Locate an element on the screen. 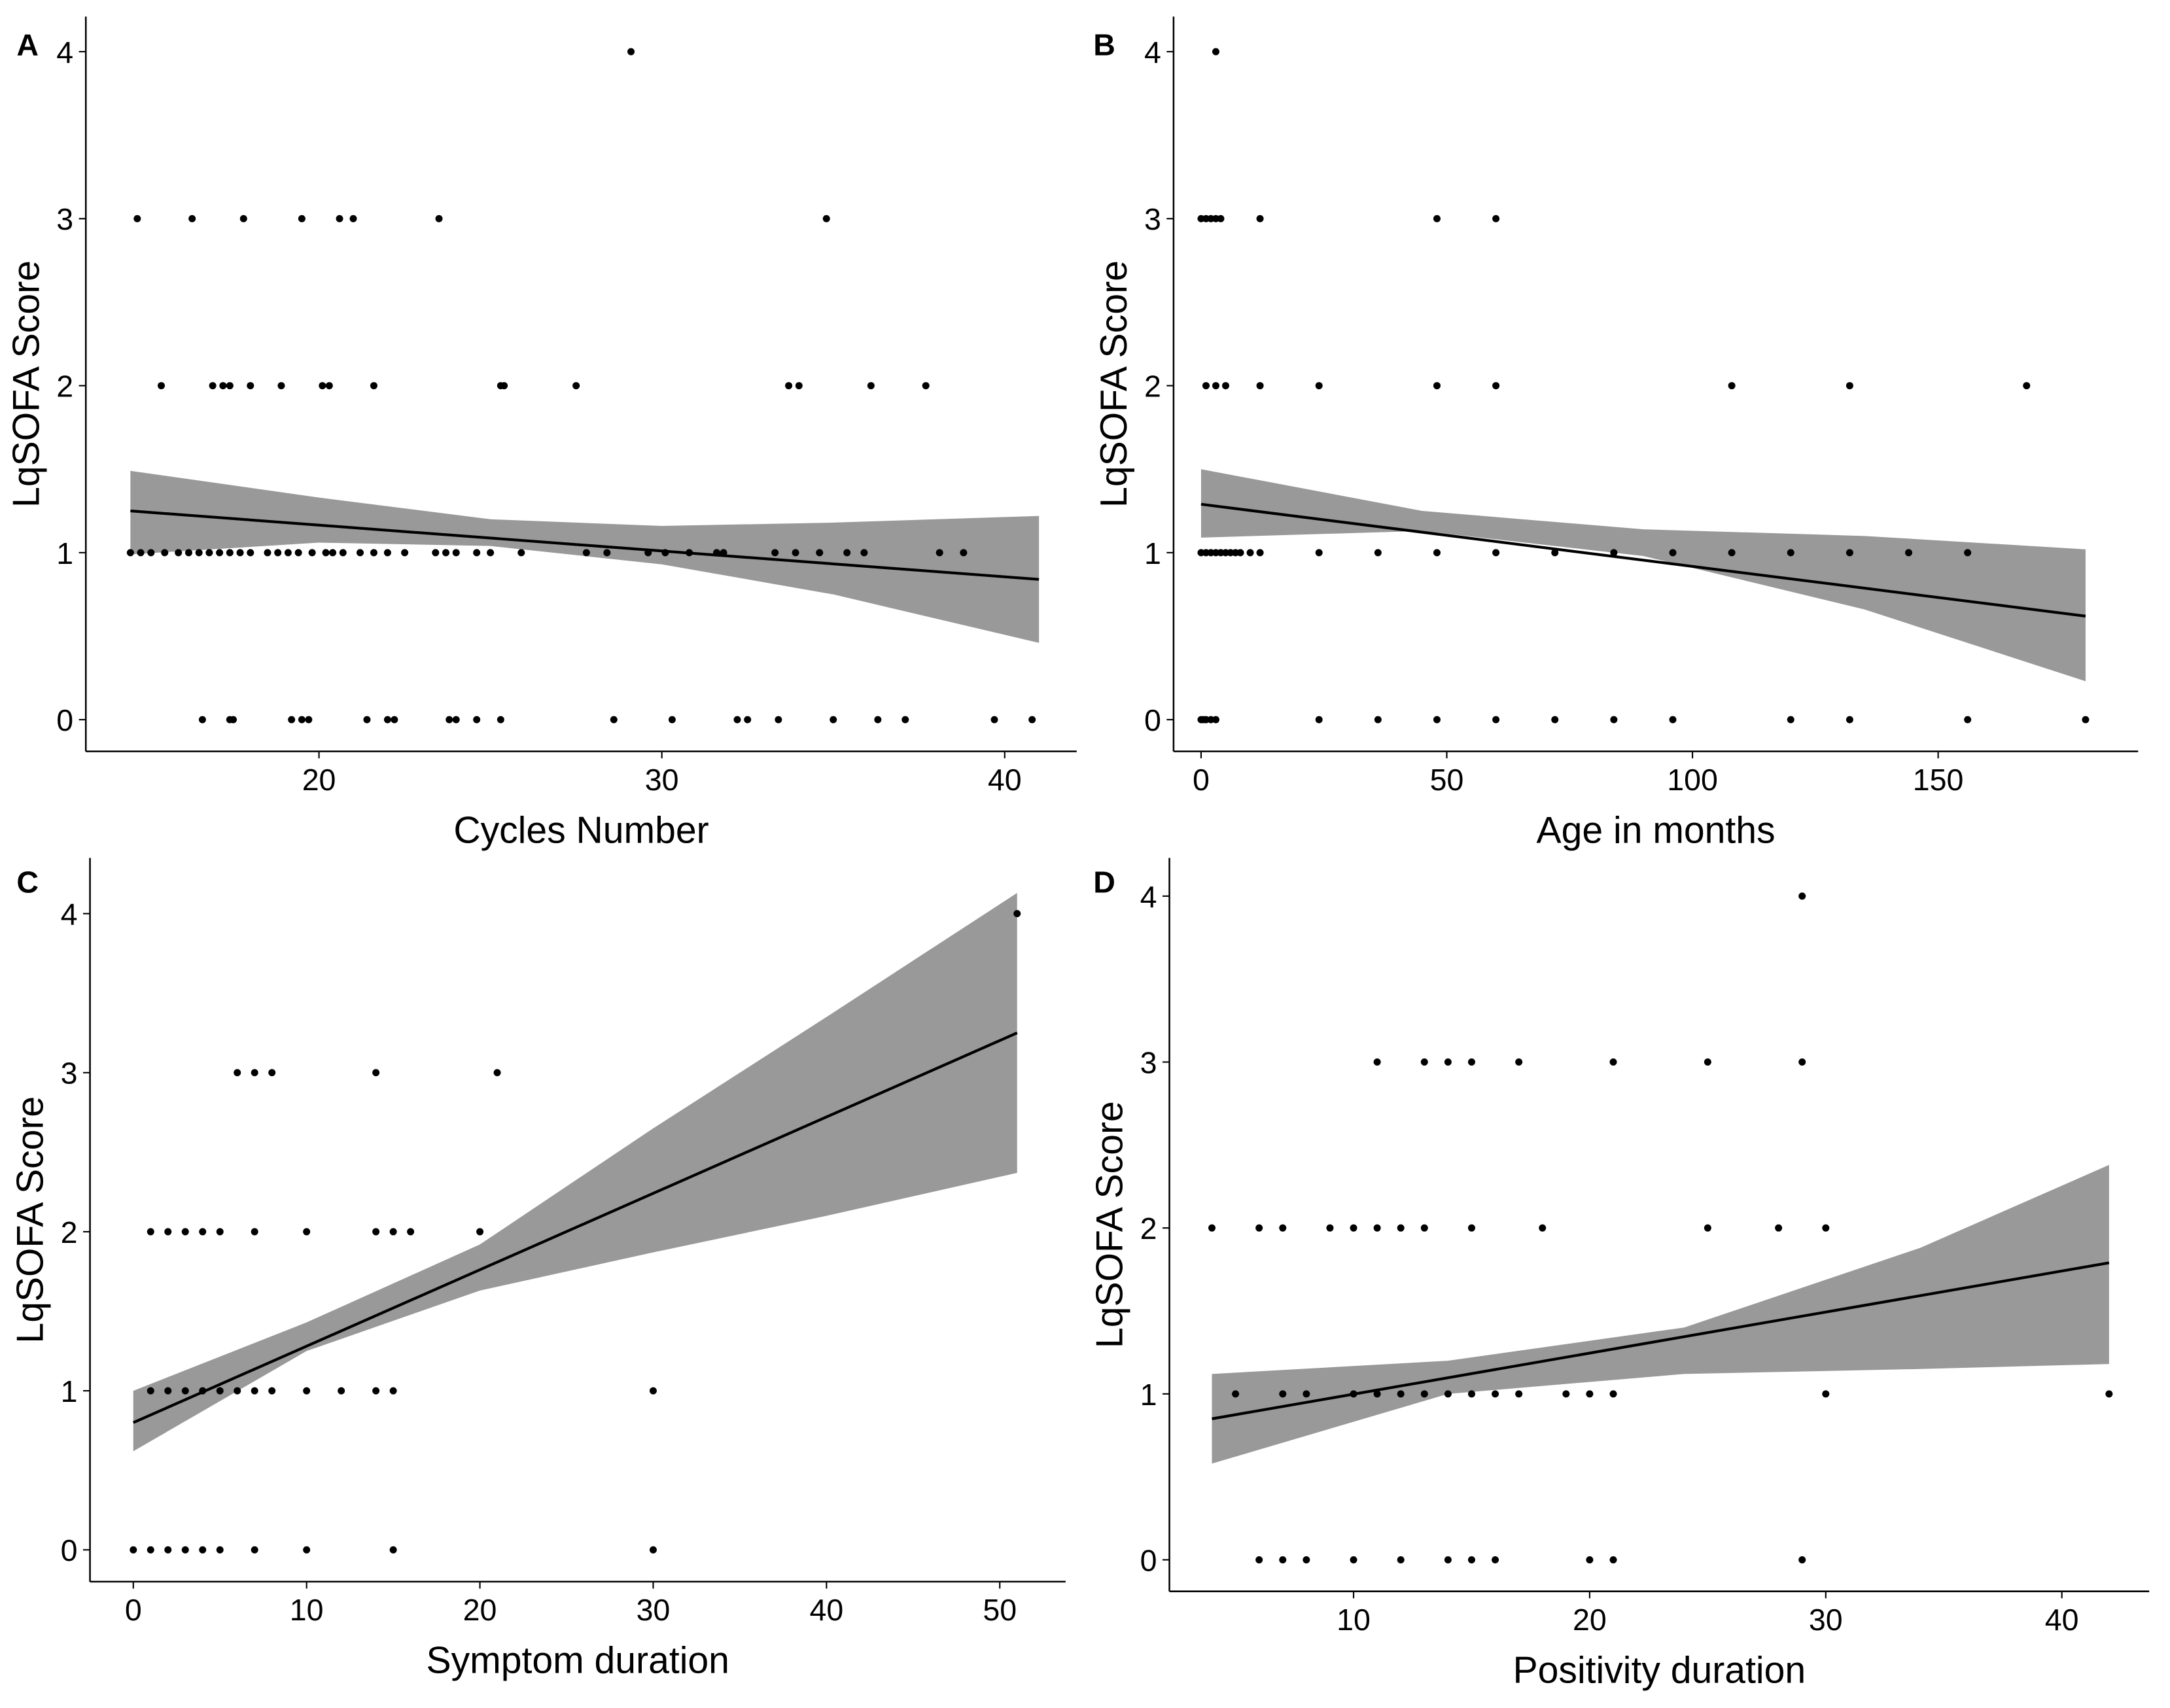 The image size is (2170, 1708). x-tick-label: 150 is located at coordinates (1938, 780).